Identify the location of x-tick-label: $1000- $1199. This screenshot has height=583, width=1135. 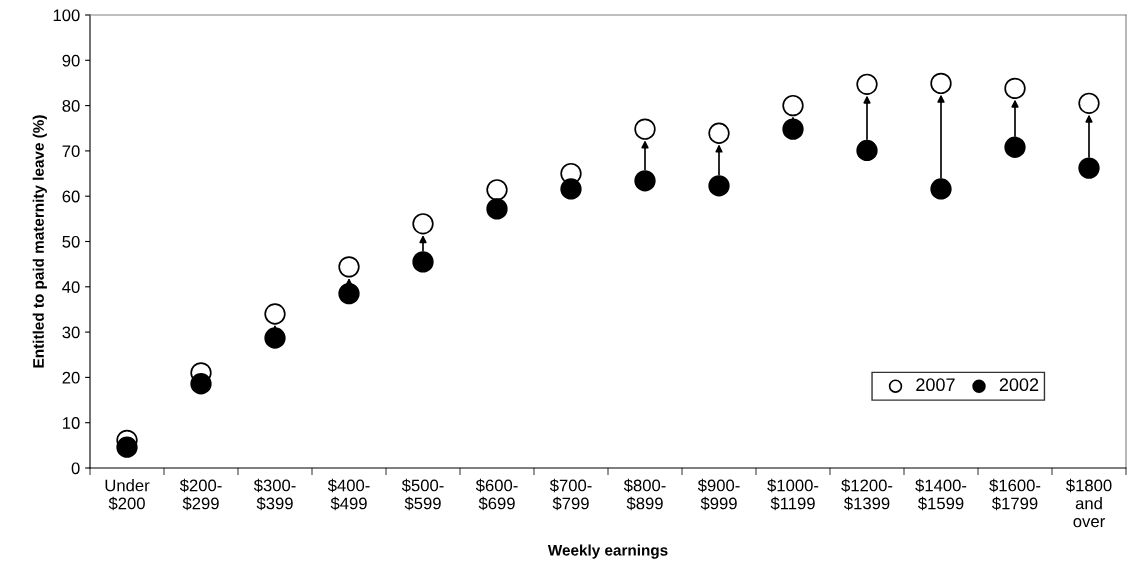
(793, 494).